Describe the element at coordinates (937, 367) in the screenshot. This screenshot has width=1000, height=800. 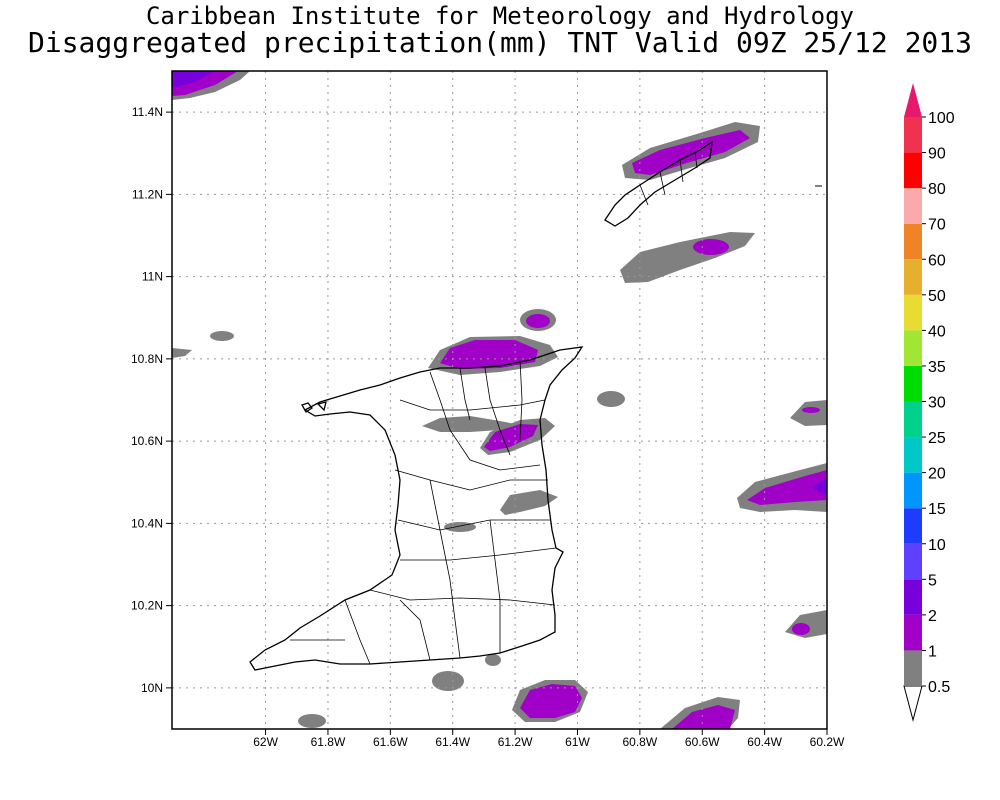
I see `colorbar-level-label: 35` at that location.